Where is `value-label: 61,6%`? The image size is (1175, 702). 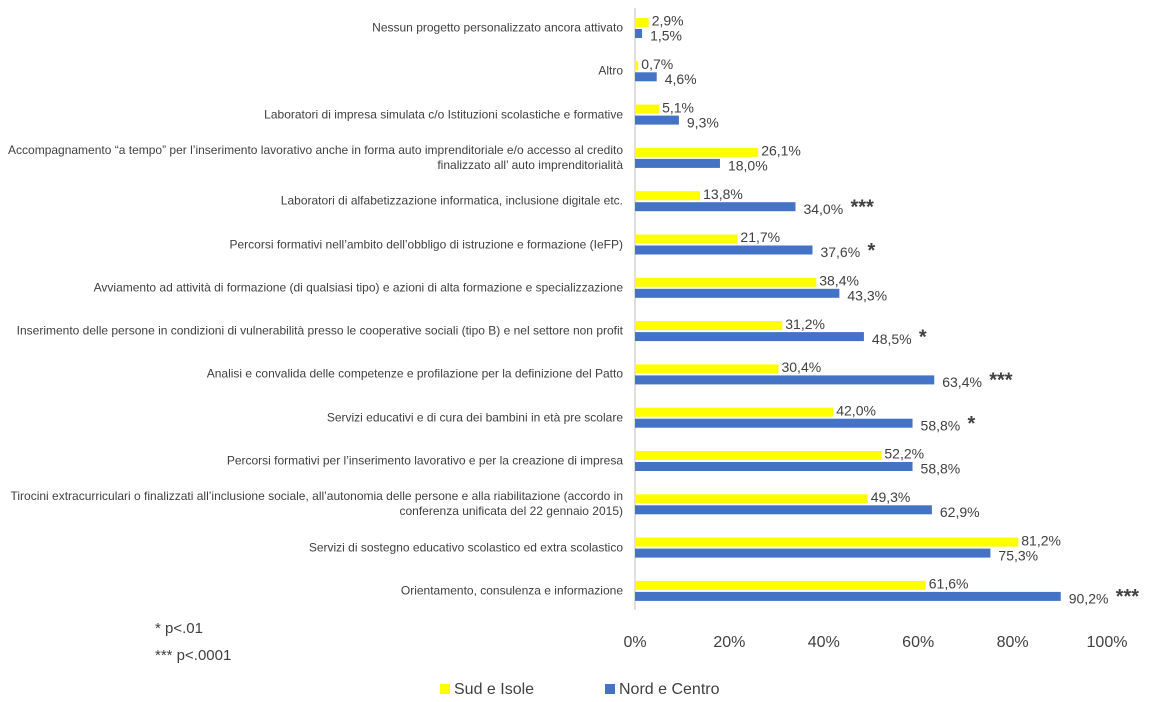
value-label: 61,6% is located at coordinates (949, 584).